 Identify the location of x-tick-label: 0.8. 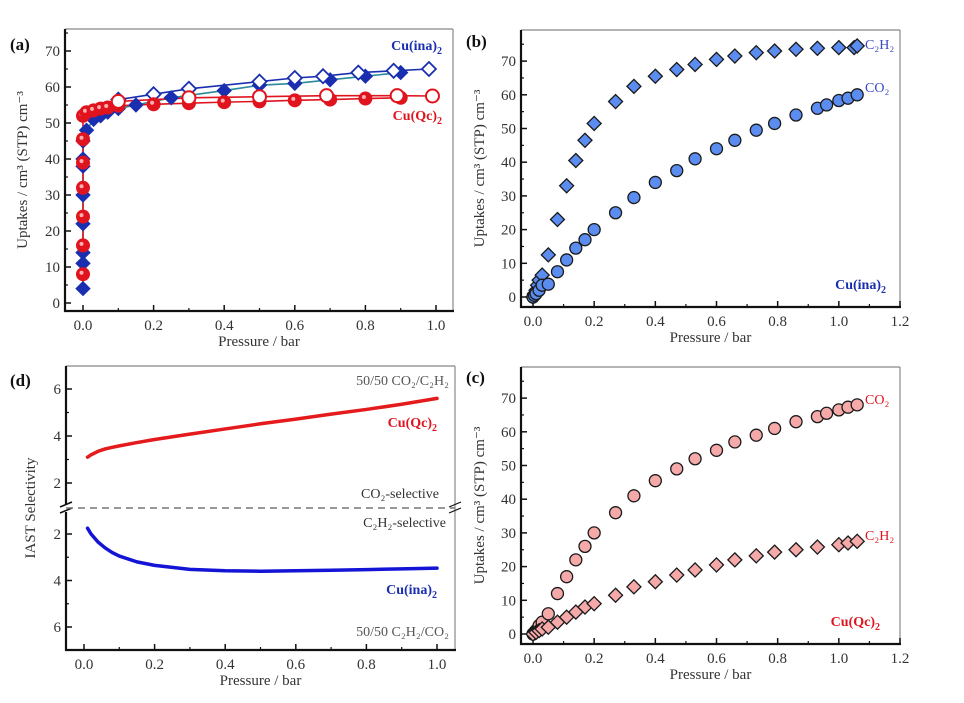
(777, 322).